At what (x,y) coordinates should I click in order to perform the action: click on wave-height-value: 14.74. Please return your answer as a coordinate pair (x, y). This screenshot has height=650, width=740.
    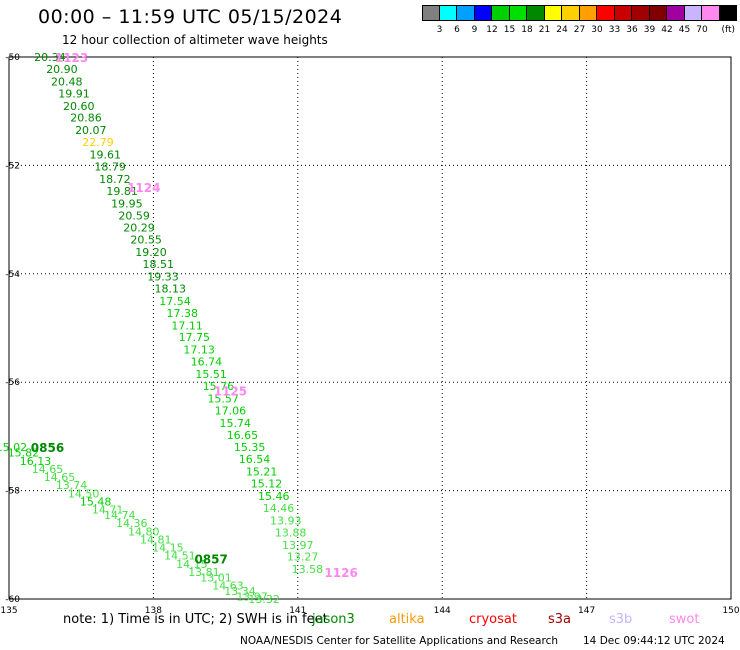
    Looking at the image, I should click on (120, 515).